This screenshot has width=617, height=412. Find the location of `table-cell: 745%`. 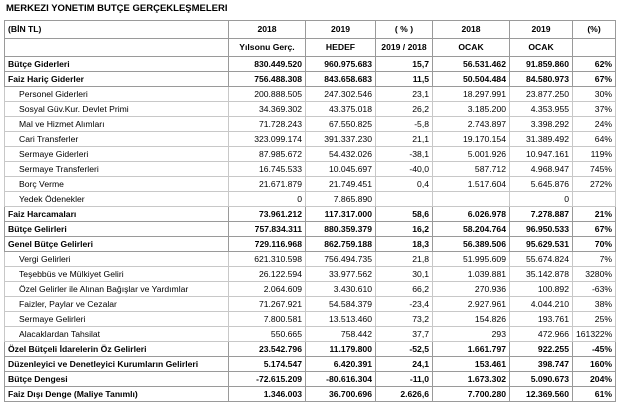

table-cell: 745% is located at coordinates (594, 169).